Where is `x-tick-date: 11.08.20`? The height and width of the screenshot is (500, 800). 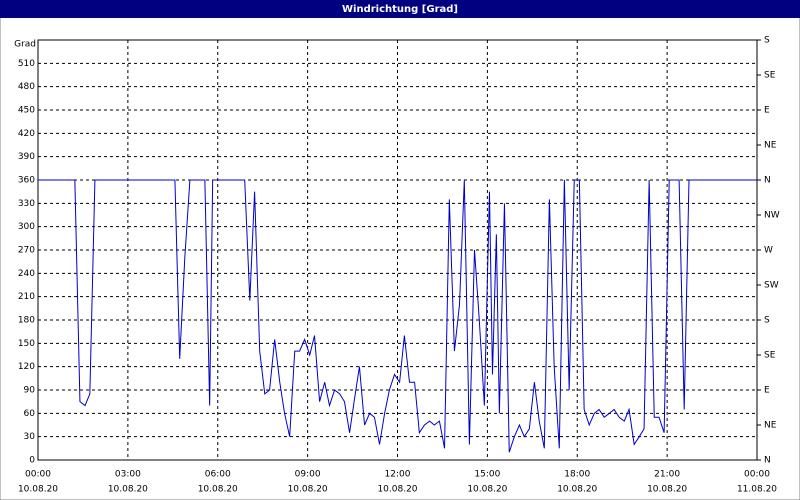 x-tick-date: 11.08.20 is located at coordinates (757, 490).